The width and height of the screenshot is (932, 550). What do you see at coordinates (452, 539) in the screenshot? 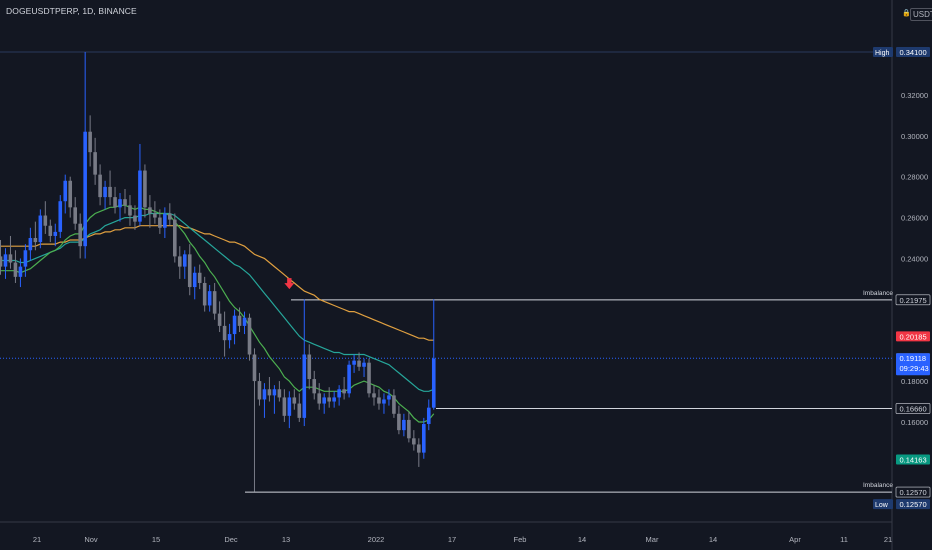
I see `x-tick-label: 17` at bounding box center [452, 539].